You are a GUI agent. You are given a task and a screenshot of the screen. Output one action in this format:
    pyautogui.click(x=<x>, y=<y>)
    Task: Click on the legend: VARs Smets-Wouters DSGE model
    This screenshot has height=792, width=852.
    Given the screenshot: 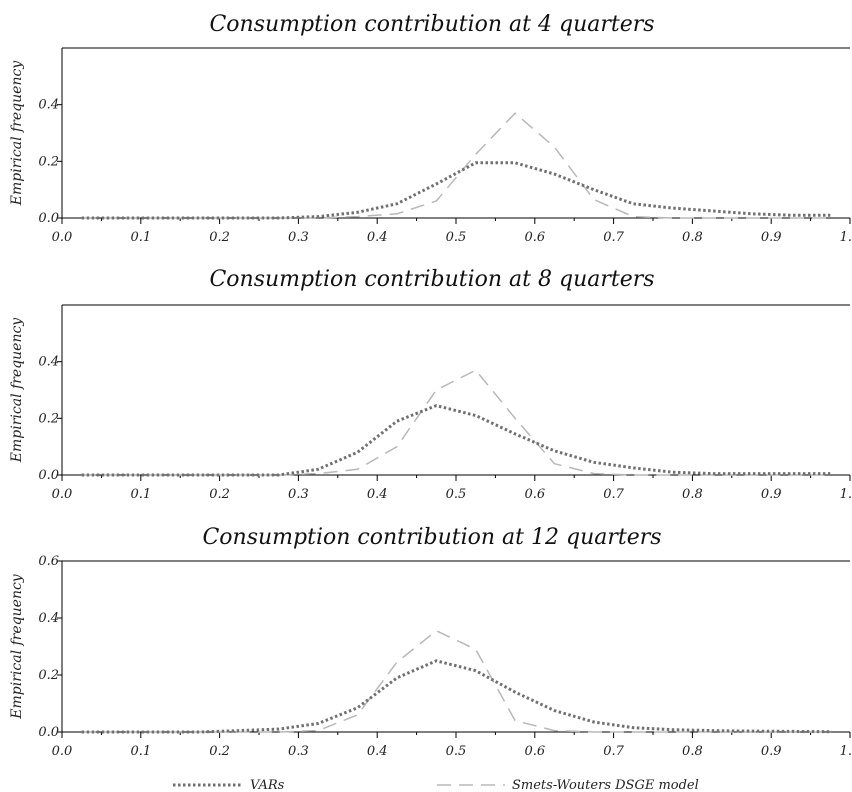 What is the action you would take?
    pyautogui.click(x=436, y=785)
    